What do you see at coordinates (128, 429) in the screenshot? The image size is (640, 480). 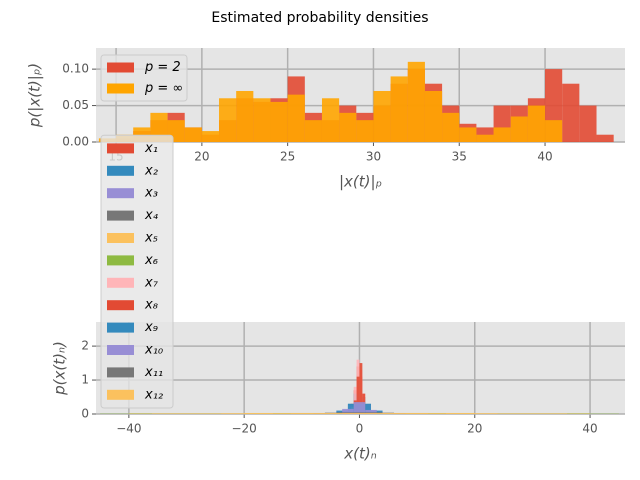 I see `x-tick-label: −40` at bounding box center [128, 429].